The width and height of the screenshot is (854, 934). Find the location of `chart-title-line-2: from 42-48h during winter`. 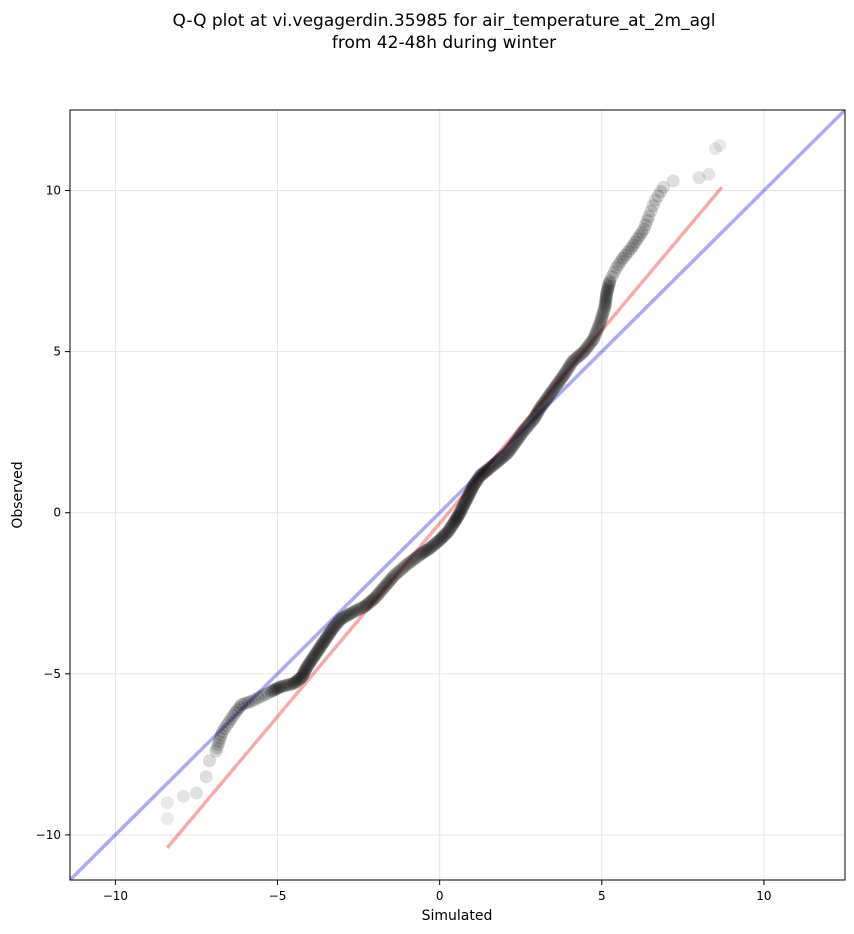

chart-title-line-2: from 42-48h during winter is located at coordinates (444, 43).